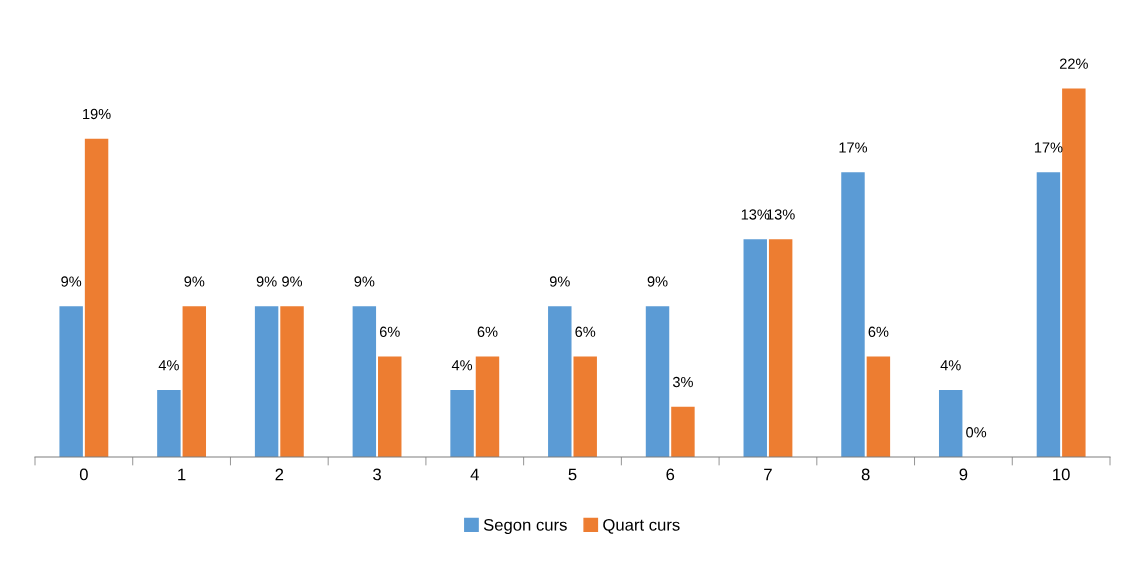 This screenshot has height=563, width=1128. What do you see at coordinates (182, 474) in the screenshot?
I see `x-tick-label: 1` at bounding box center [182, 474].